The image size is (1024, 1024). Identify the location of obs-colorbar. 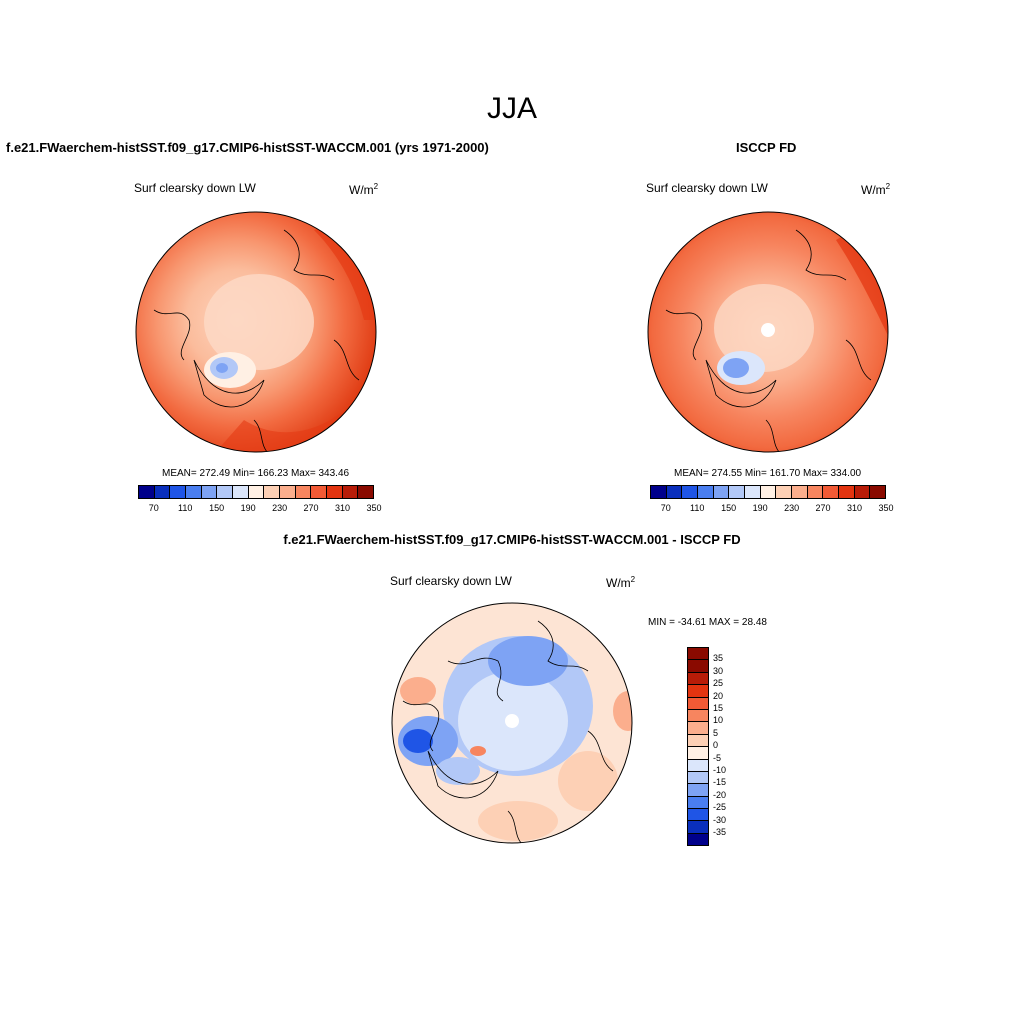
(768, 492).